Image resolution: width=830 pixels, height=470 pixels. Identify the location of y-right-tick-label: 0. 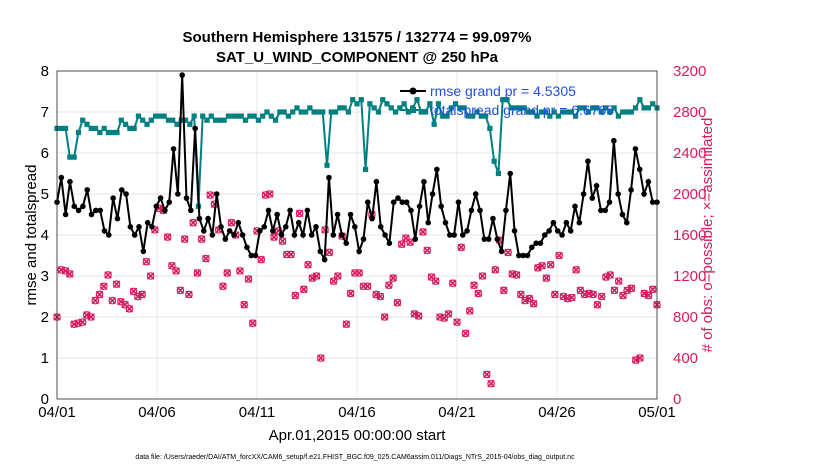
(677, 399).